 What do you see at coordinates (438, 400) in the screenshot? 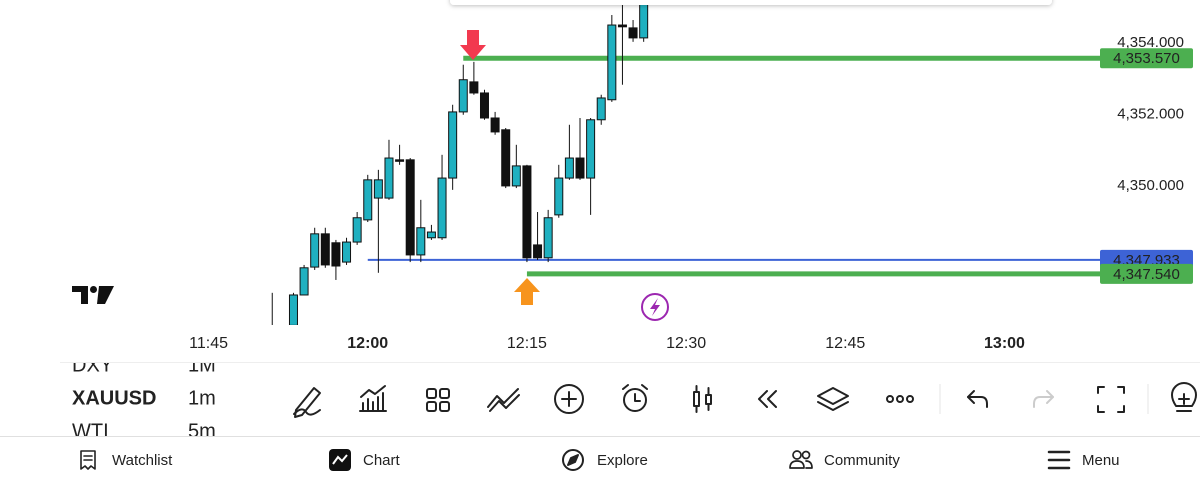
I see `layouts` at bounding box center [438, 400].